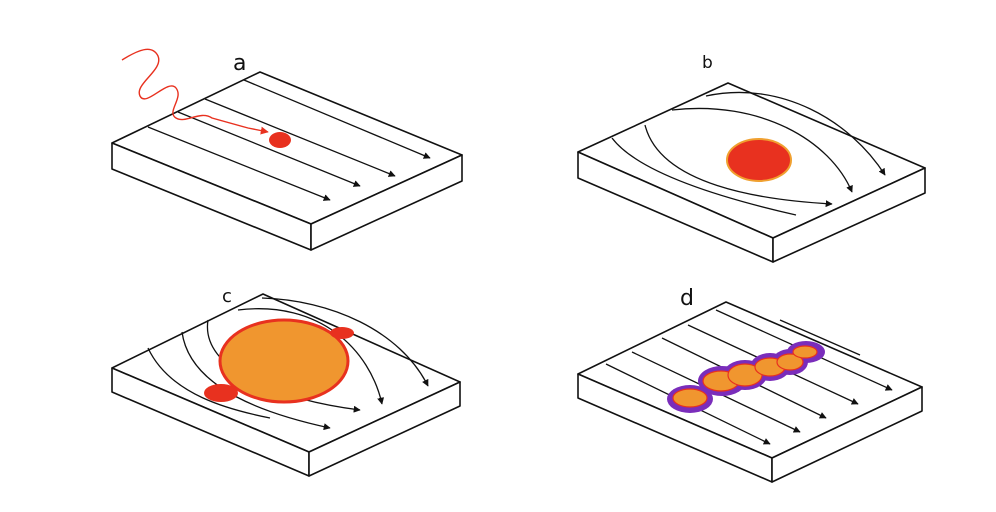  Describe the element at coordinates (707, 63) in the screenshot. I see `panel-label-b: b` at that location.